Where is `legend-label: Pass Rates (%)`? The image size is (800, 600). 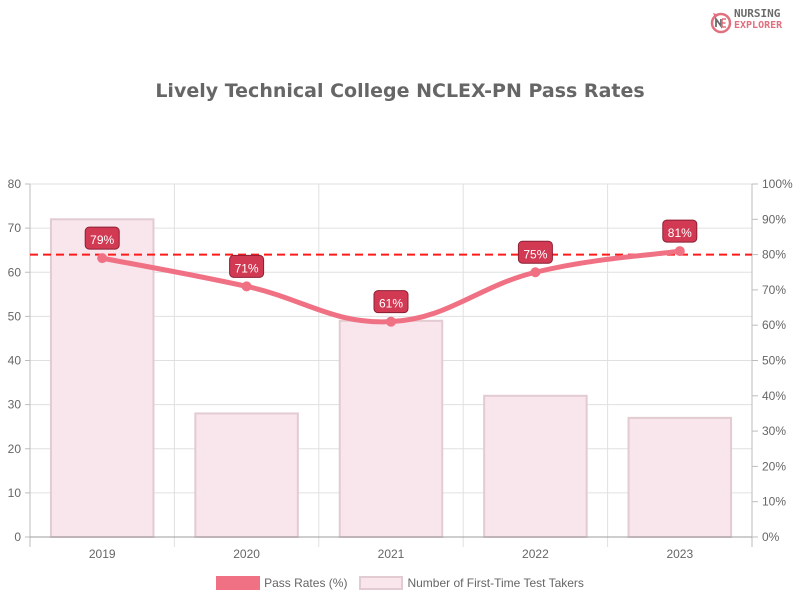
legend-label: Pass Rates (%) is located at coordinates (306, 583).